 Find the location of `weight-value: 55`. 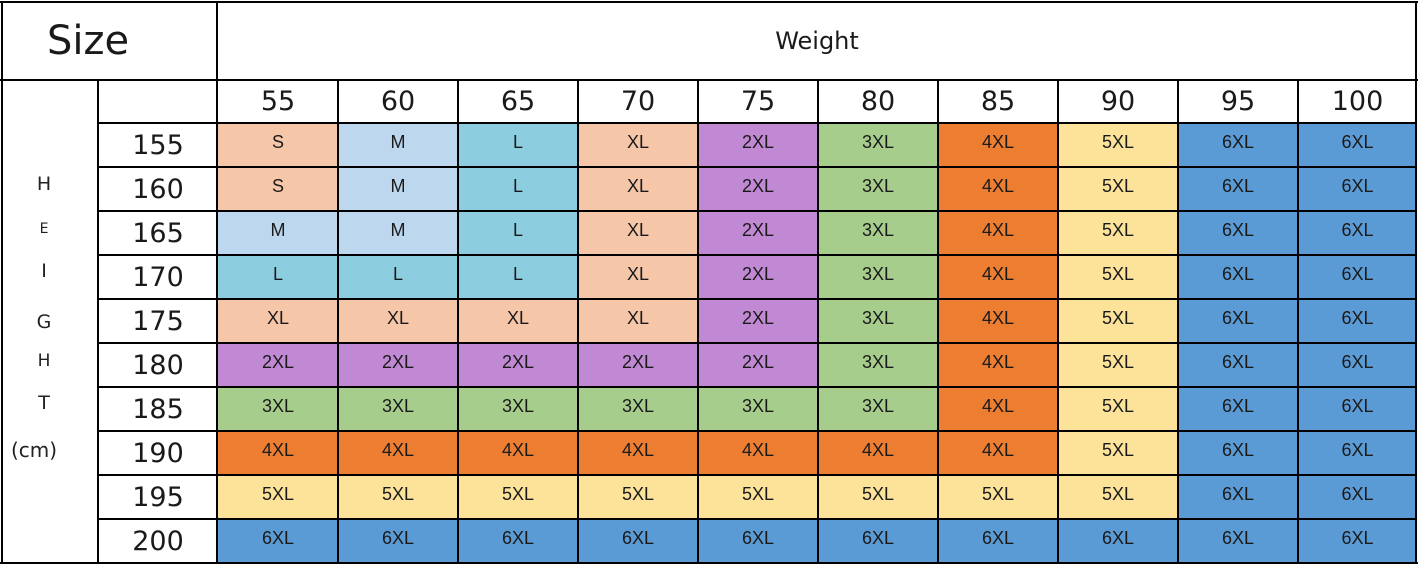

weight-value: 55 is located at coordinates (278, 101).